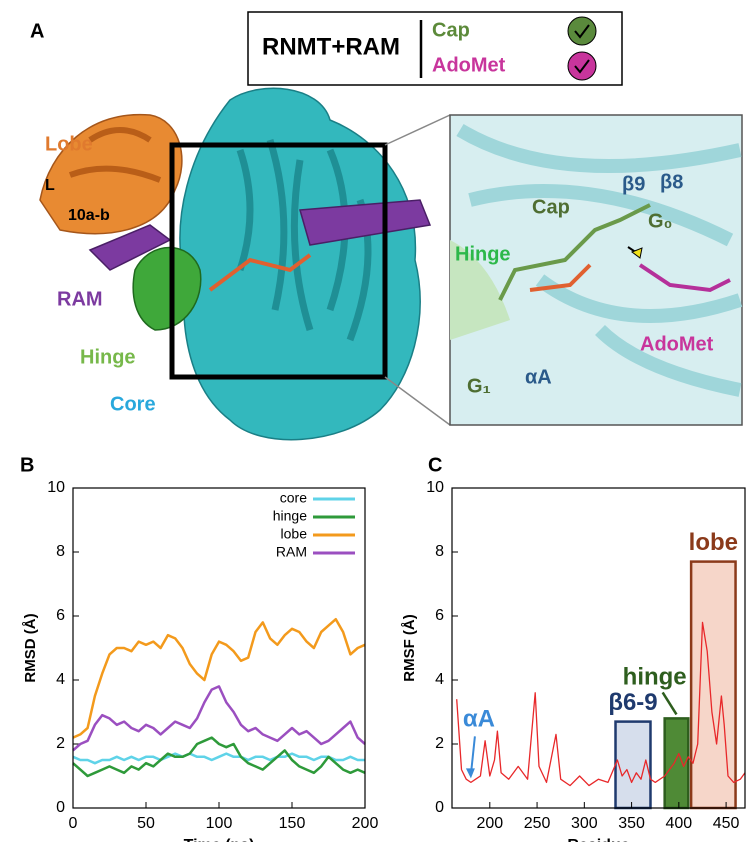  I want to click on legend-item: Cap, so click(451, 30).